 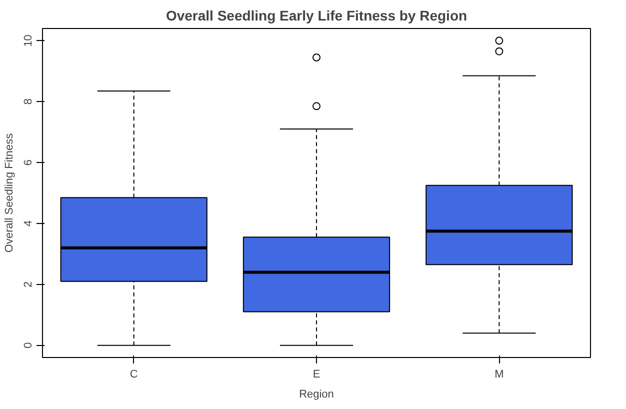 What do you see at coordinates (28, 284) in the screenshot?
I see `y-tick-label: 2` at bounding box center [28, 284].